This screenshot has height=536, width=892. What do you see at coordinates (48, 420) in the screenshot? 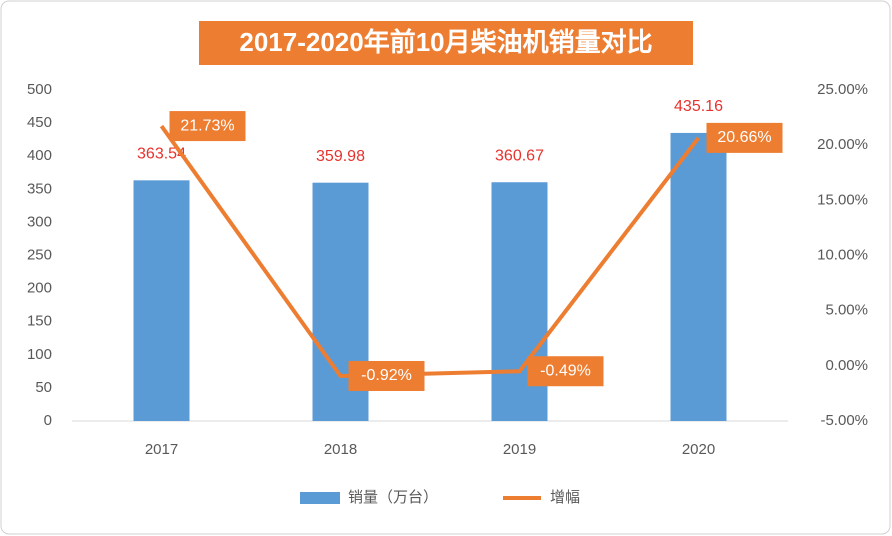
I see `y-tick-label: 0` at bounding box center [48, 420].